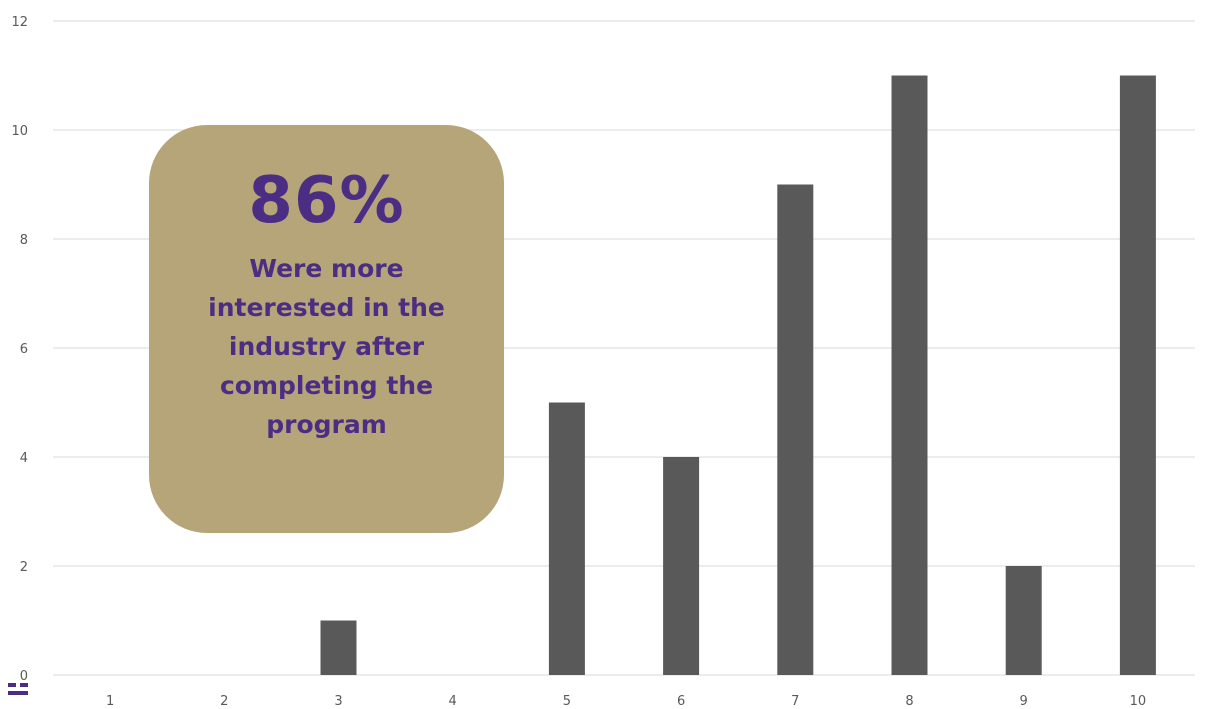 The image size is (1207, 709). I want to click on logo-fragment, so click(20, 692).